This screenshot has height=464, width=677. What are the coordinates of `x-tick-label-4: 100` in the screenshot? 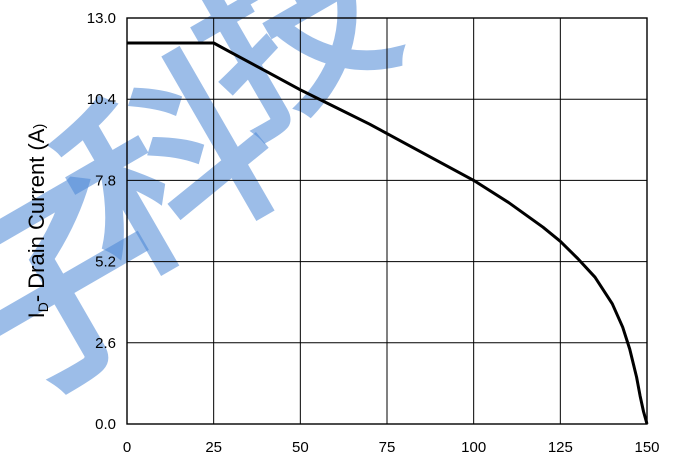 It's located at (473, 447).